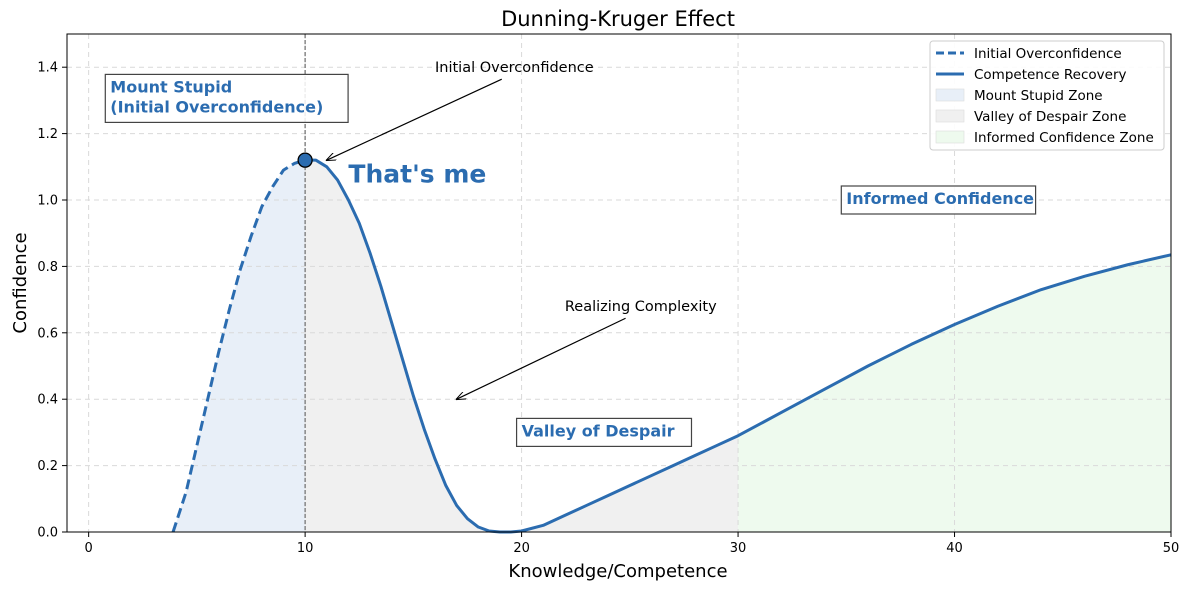 The height and width of the screenshot is (590, 1189). Describe the element at coordinates (598, 430) in the screenshot. I see `zone-label-text: Valley of Despair` at that location.